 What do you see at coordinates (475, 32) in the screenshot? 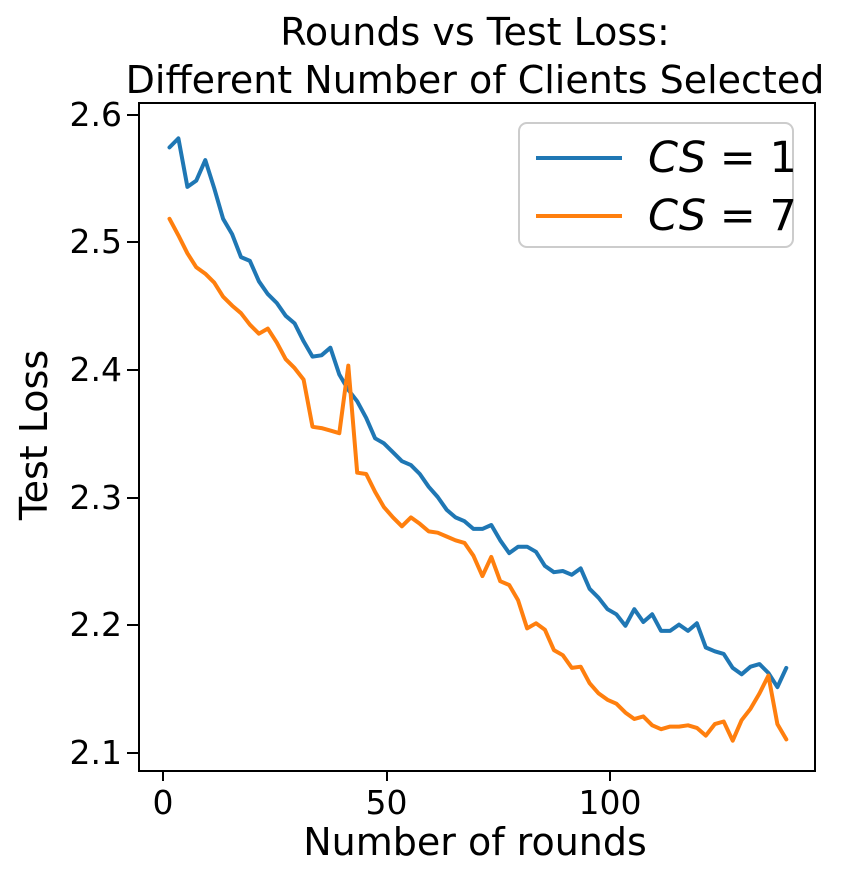
I see `chart-title-line1: Rounds vs Test Loss:` at bounding box center [475, 32].